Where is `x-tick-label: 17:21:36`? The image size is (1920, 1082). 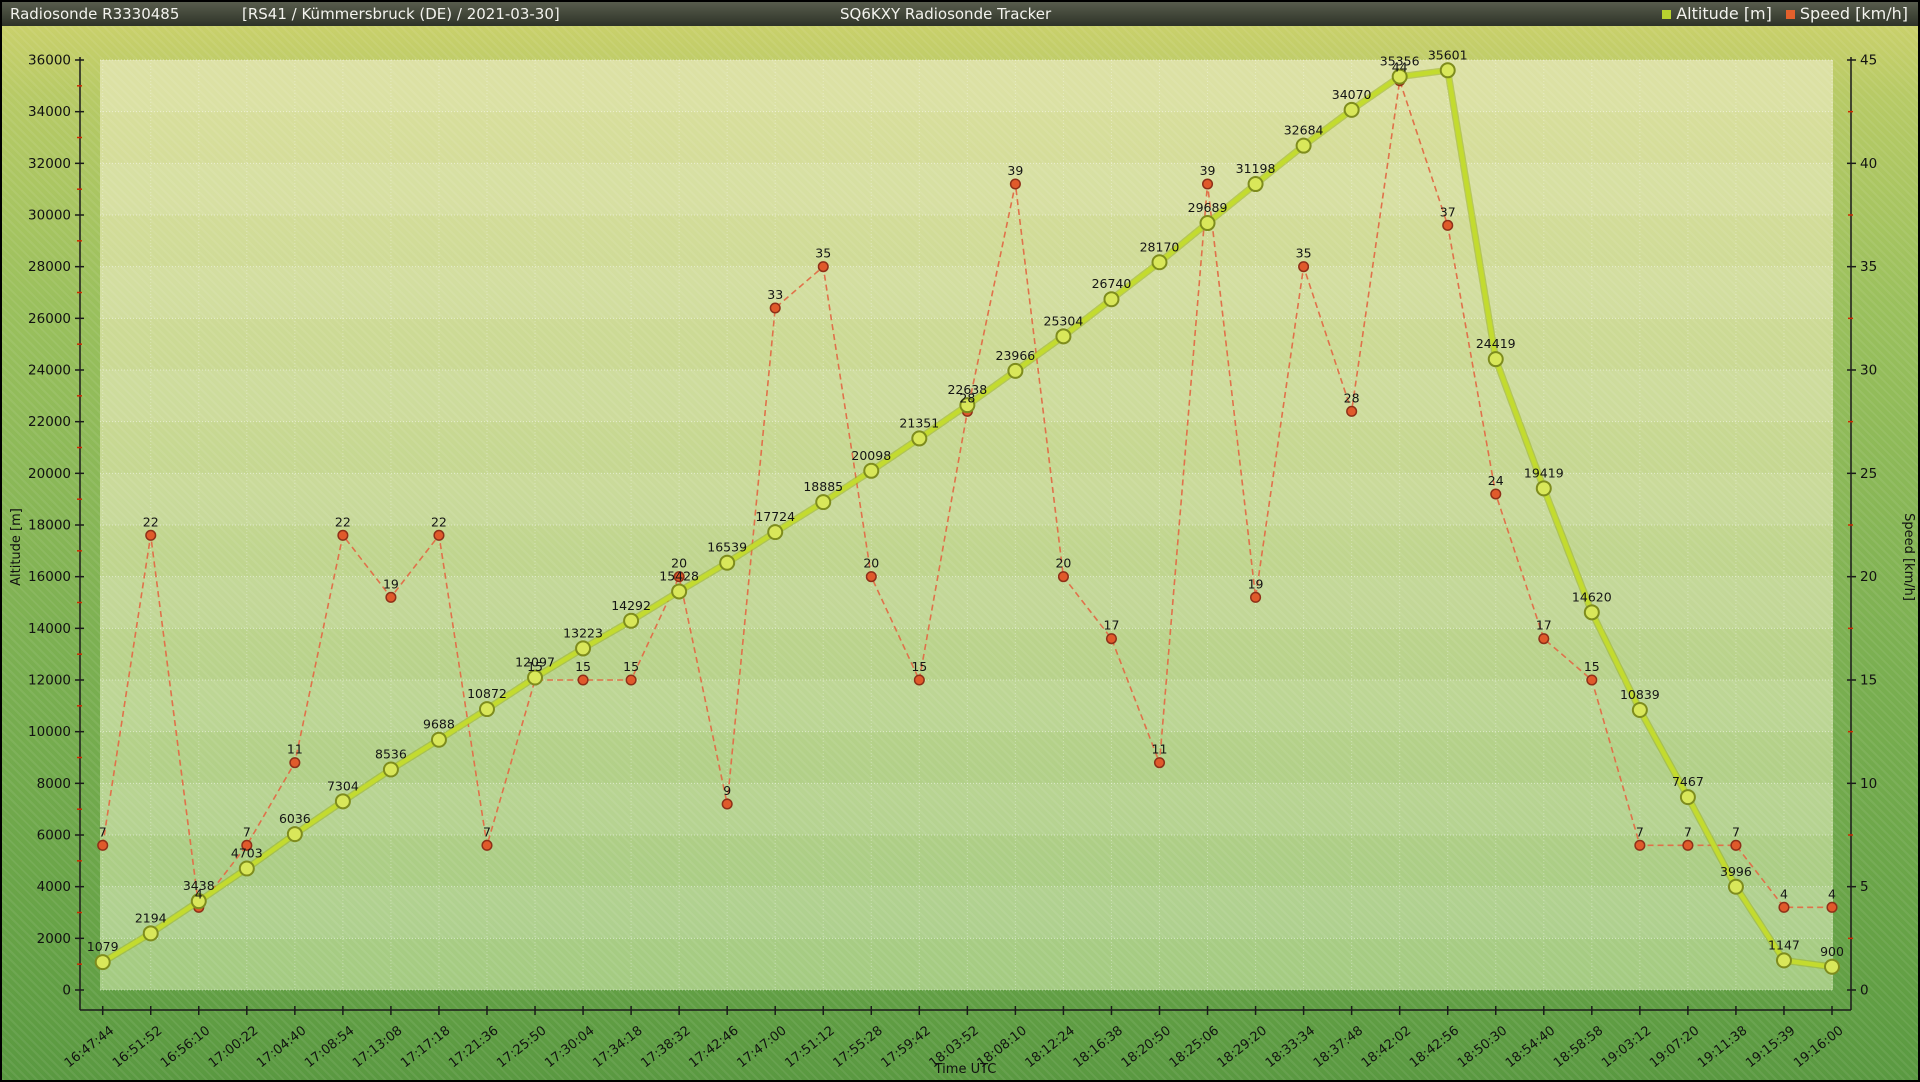
x-tick-label: 17:21:36 is located at coordinates (473, 1047).